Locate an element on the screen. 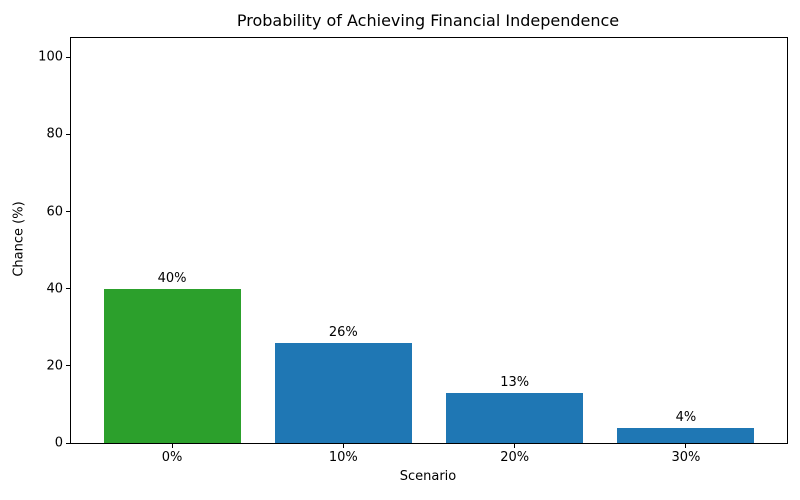 The height and width of the screenshot is (500, 800). y-axis-label: Chance (%) is located at coordinates (19, 239).